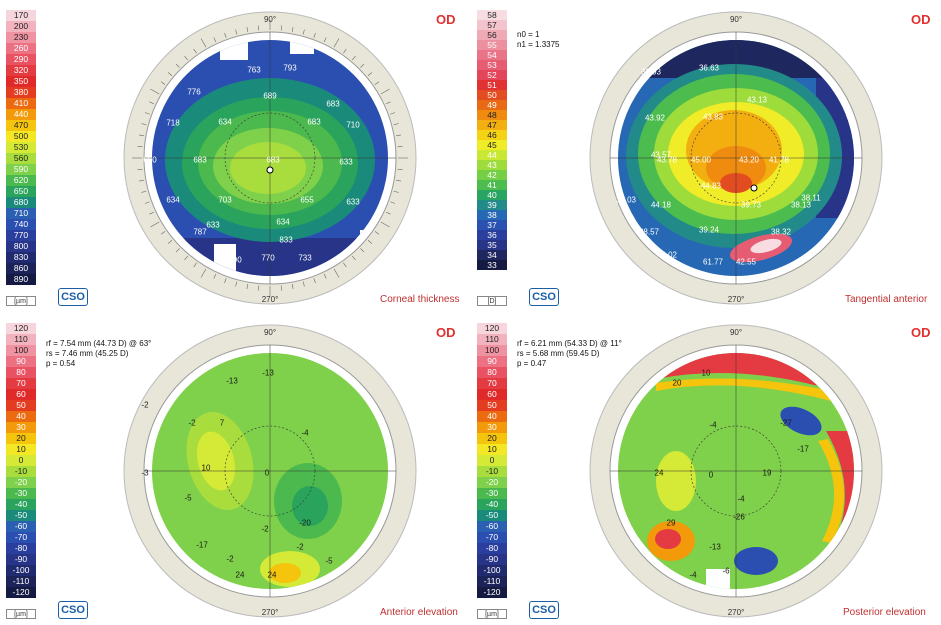 The image size is (941, 625). I want to click on scale-swatch: 10, so click(21, 449).